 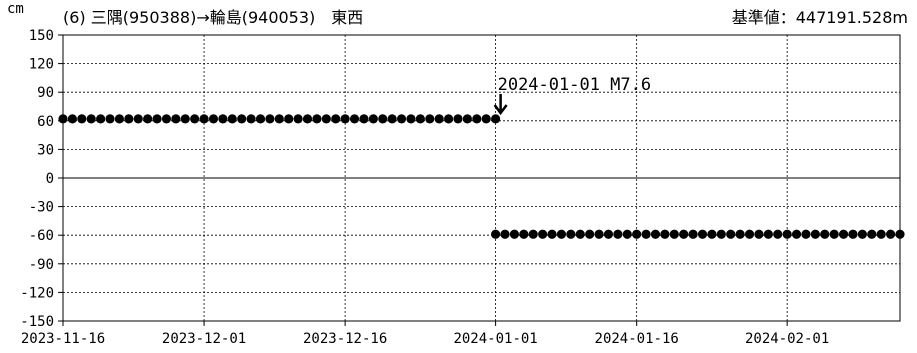 I want to click on reference-value: 基準値：447191.528m, so click(x=820, y=17).